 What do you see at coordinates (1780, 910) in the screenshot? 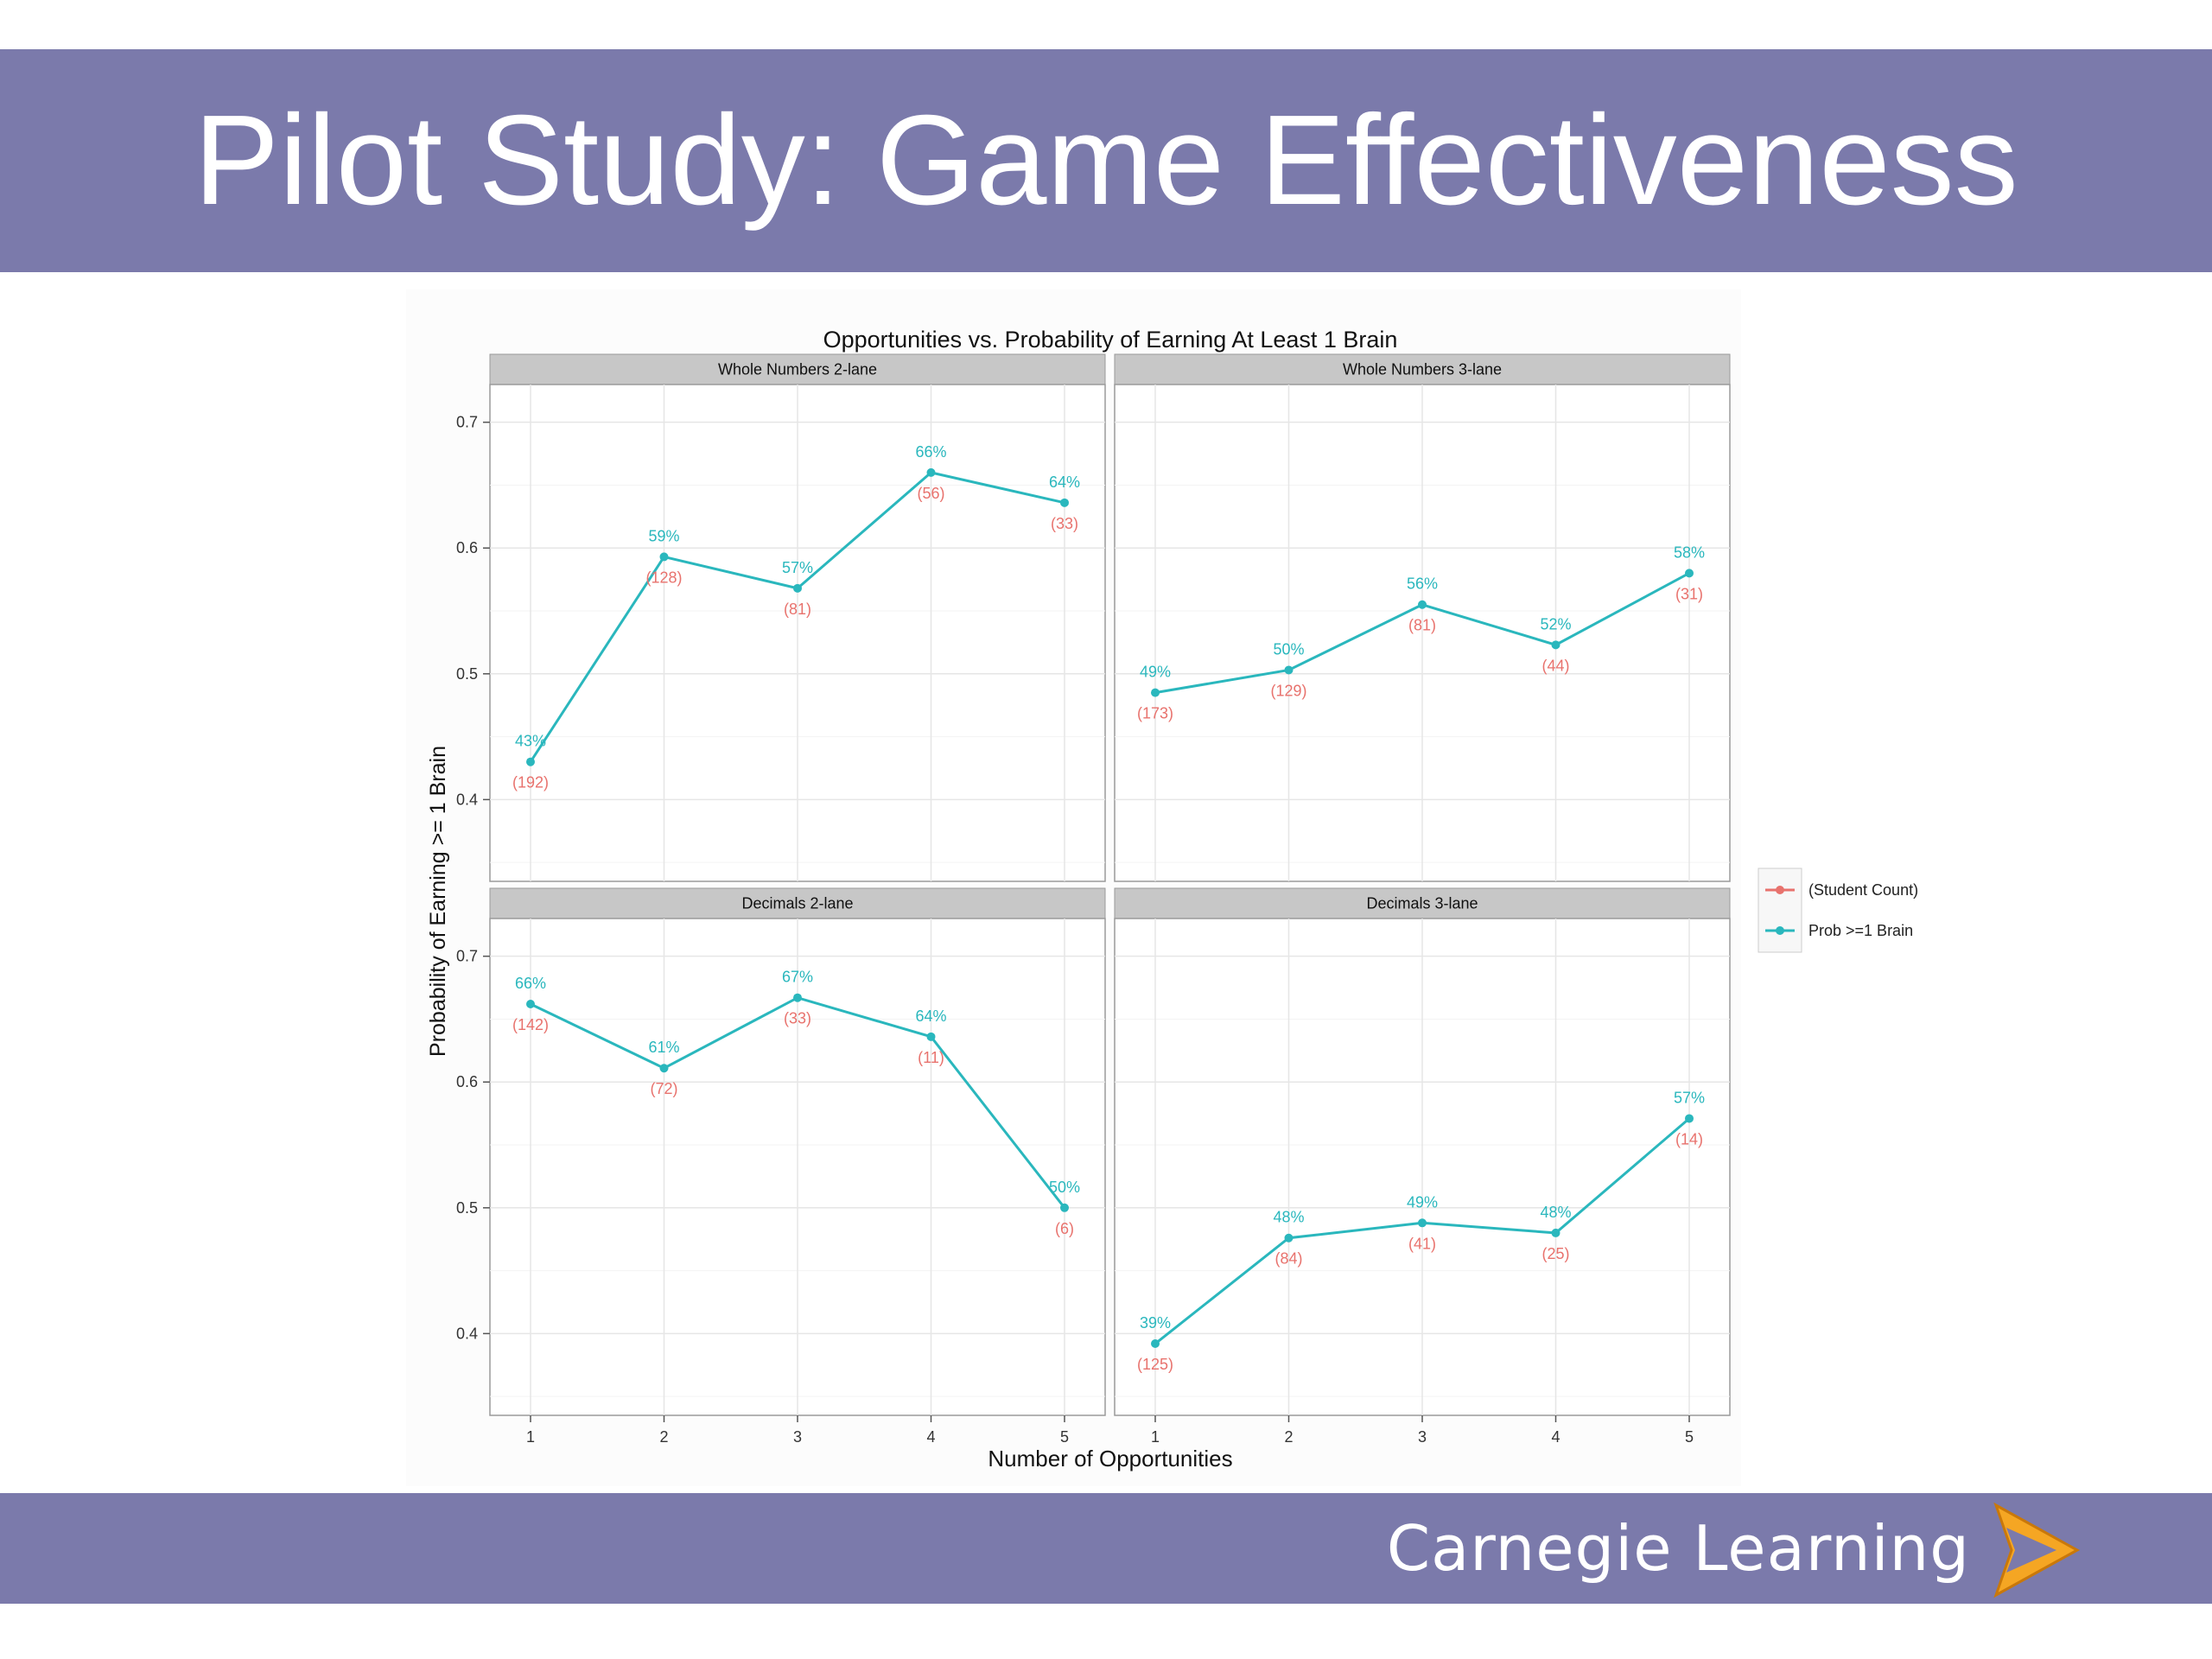
I see `legend-key-box` at bounding box center [1780, 910].